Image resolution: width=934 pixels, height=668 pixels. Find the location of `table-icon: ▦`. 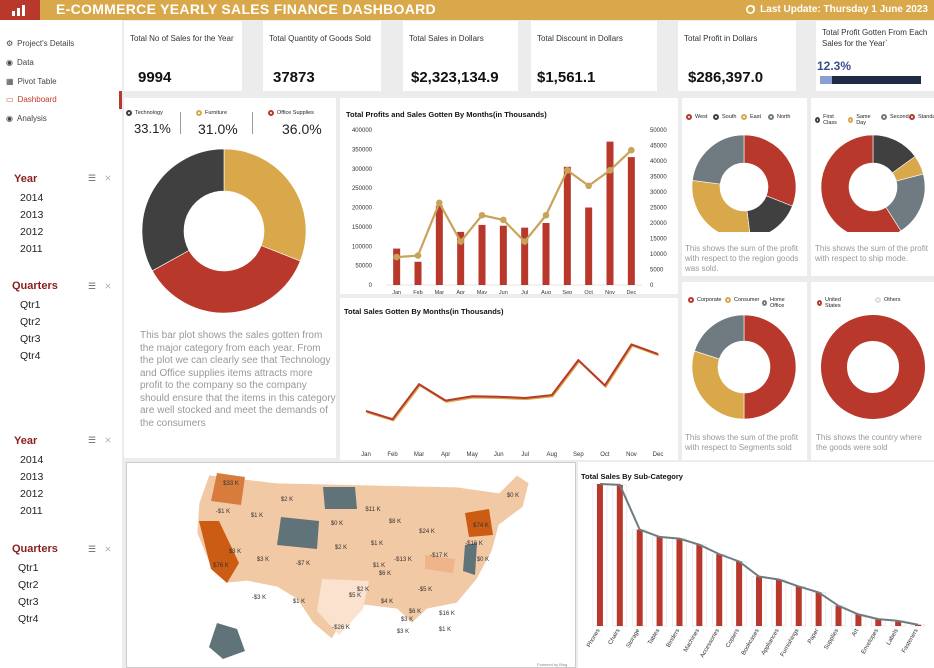

table-icon: ▦ is located at coordinates (10, 81).